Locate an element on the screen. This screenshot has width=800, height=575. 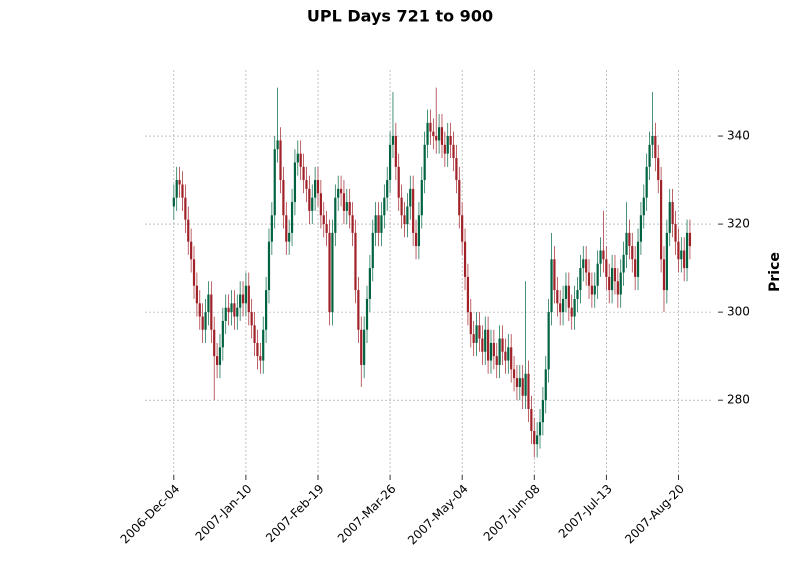
x-tick-label: 2006-Dec-04 is located at coordinates (150, 514).